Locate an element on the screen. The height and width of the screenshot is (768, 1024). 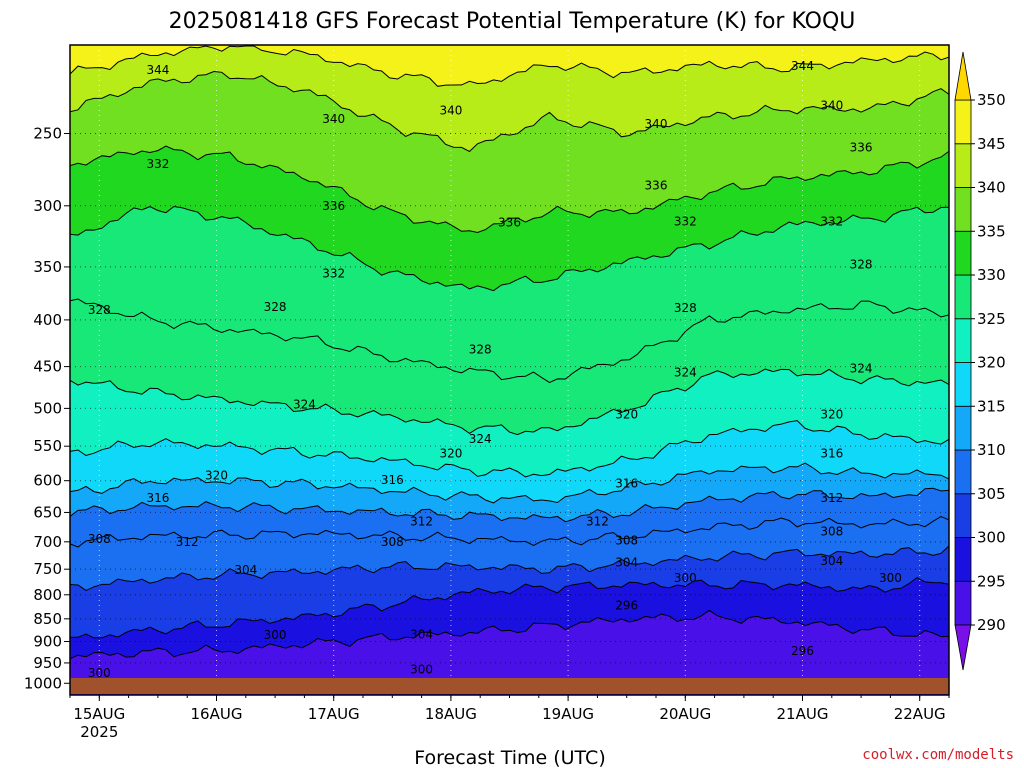
x-tick-label: 22AUG is located at coordinates (920, 714).